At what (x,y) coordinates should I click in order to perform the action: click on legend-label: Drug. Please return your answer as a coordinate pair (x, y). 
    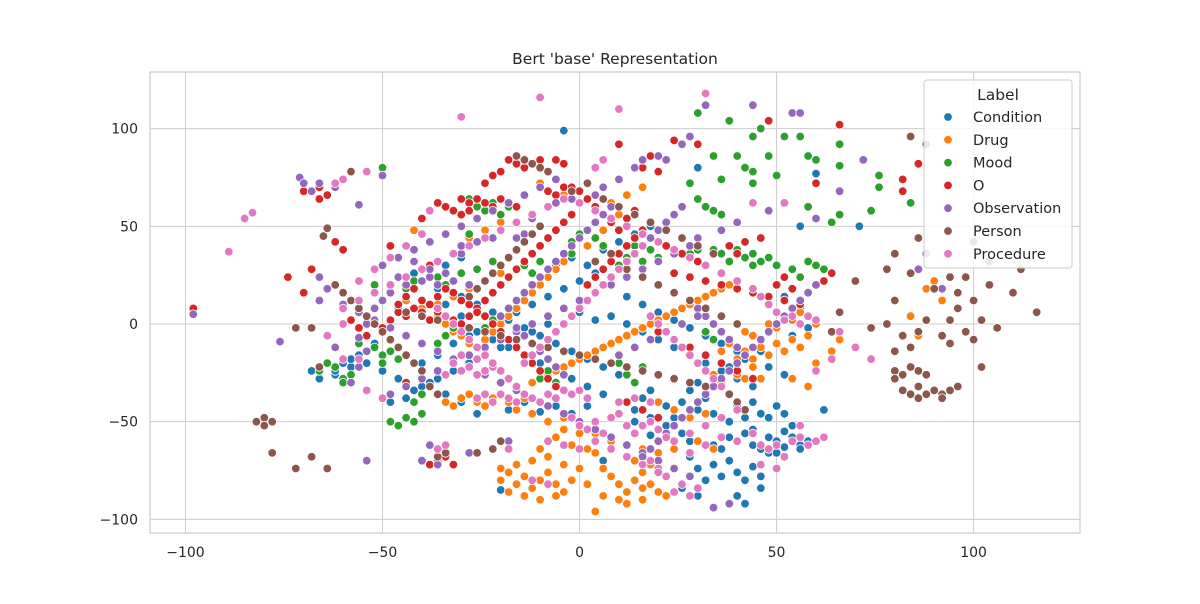
    Looking at the image, I should click on (991, 141).